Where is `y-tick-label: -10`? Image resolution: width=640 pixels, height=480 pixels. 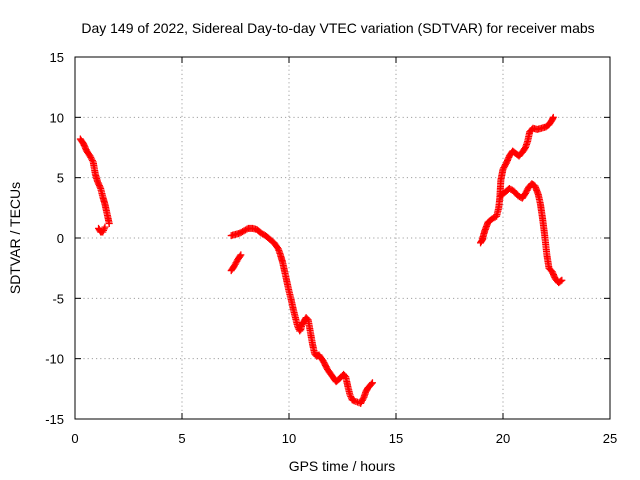
y-tick-label: -10 is located at coordinates (54, 359).